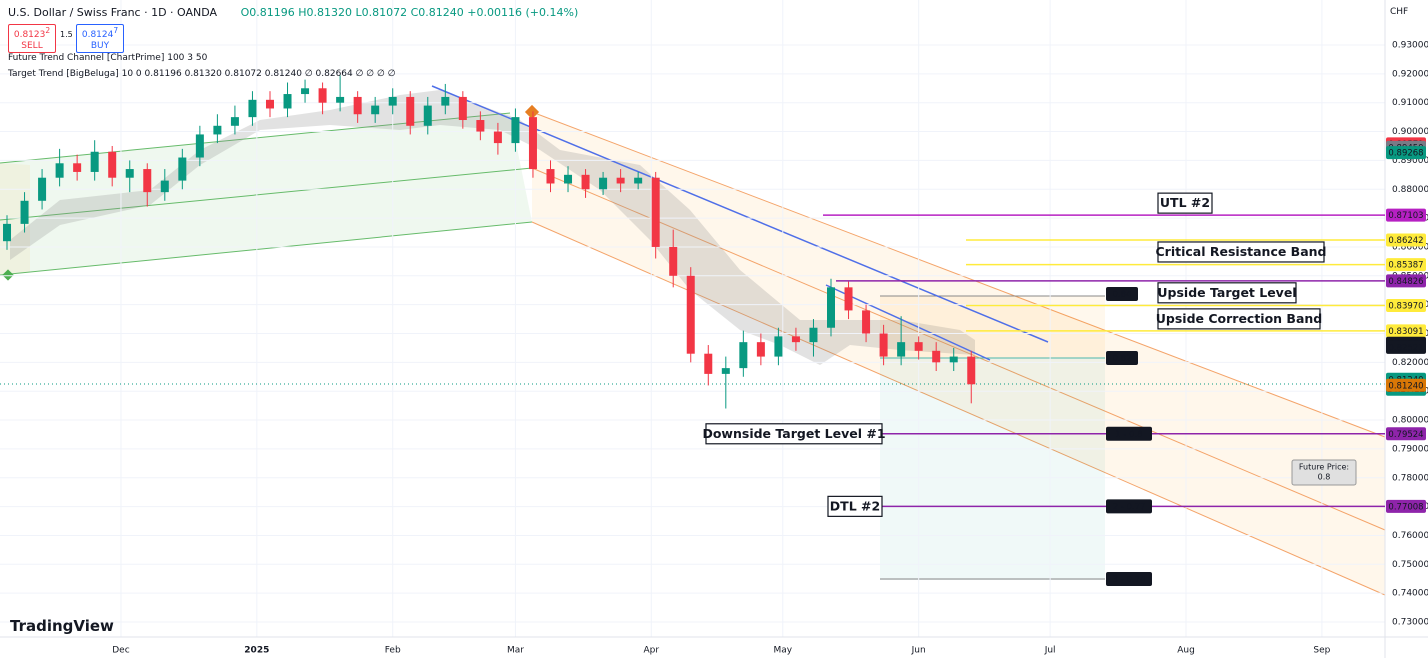 This screenshot has width=1428, height=658. What do you see at coordinates (266, 194) in the screenshot?
I see `channel-line` at bounding box center [266, 194].